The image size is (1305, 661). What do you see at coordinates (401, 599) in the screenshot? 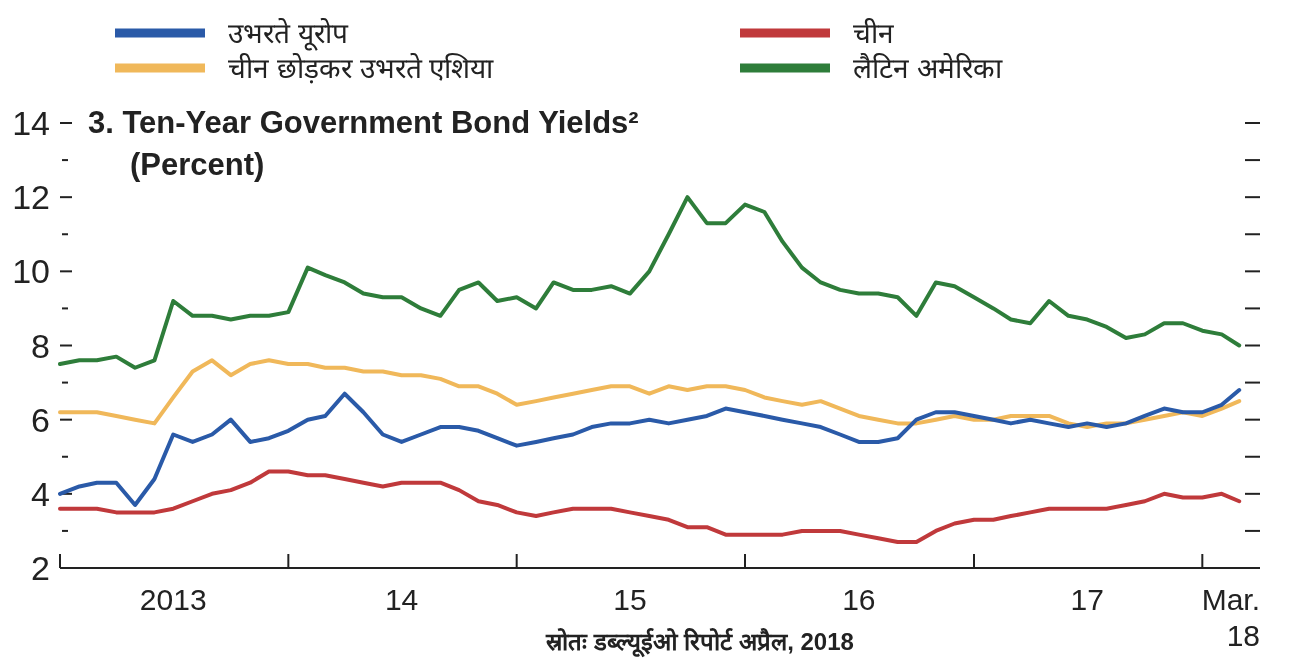
I see `x-tick-label: 14` at bounding box center [401, 599].